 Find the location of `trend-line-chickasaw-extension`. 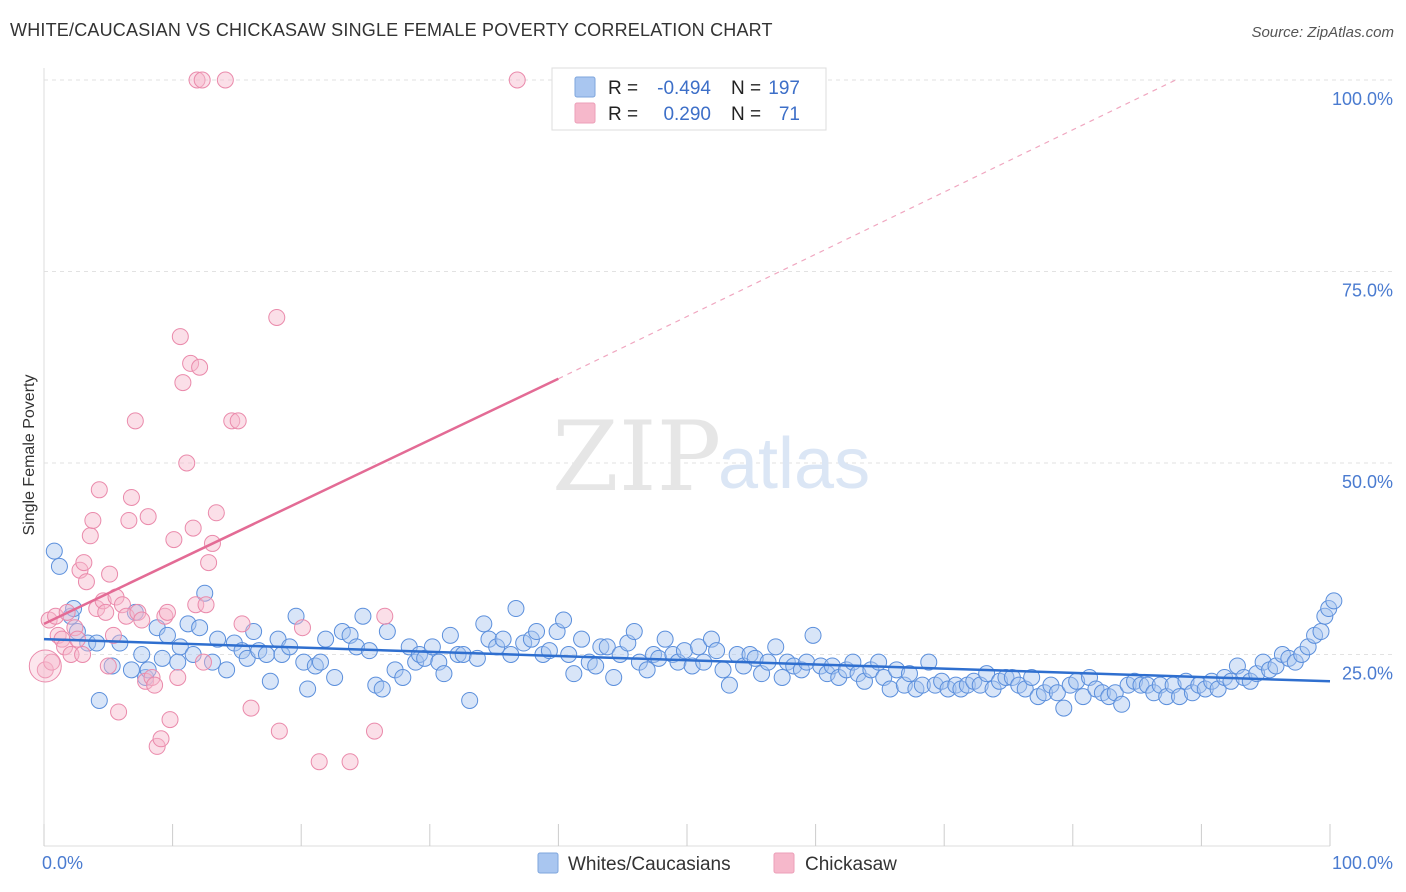

trend-line-chickasaw-extension is located at coordinates (867, 229).